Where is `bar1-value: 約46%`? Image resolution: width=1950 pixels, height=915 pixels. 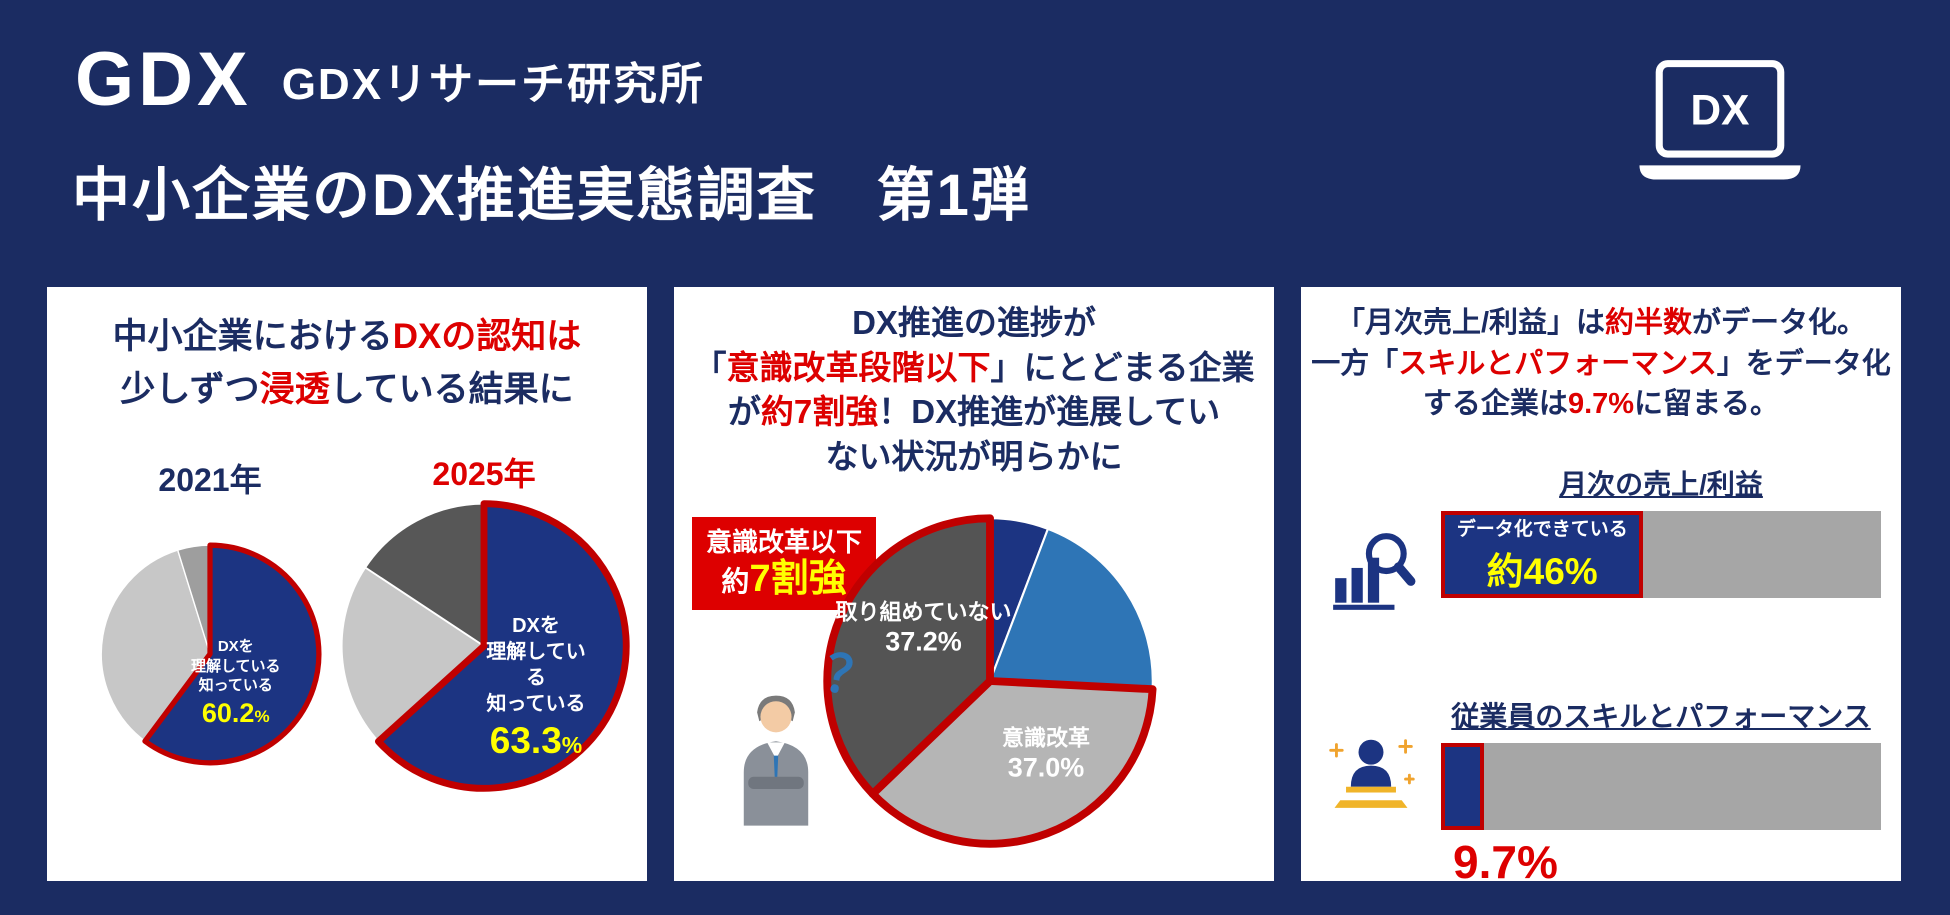
bar1-value: 約46% is located at coordinates (1542, 571).